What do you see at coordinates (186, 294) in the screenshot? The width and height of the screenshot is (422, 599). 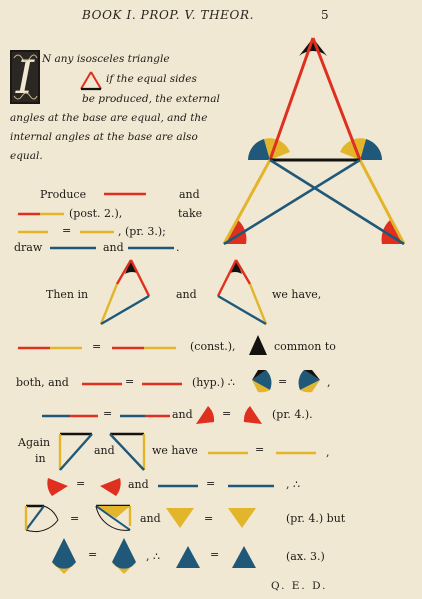 I see `word-and-3: and` at bounding box center [186, 294].